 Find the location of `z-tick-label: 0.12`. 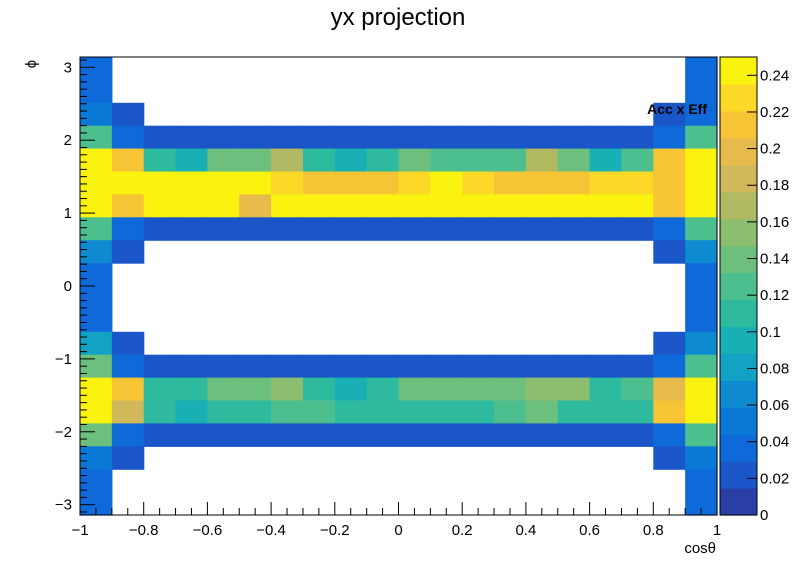

z-tick-label: 0.12 is located at coordinates (774, 295).